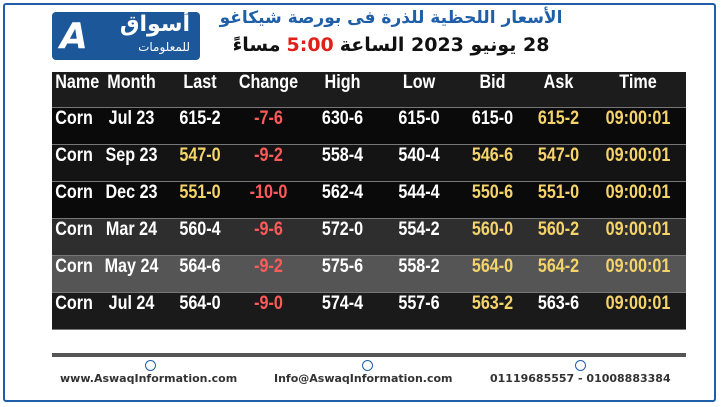 The width and height of the screenshot is (721, 407). I want to click on column-header: Name, so click(77, 82).